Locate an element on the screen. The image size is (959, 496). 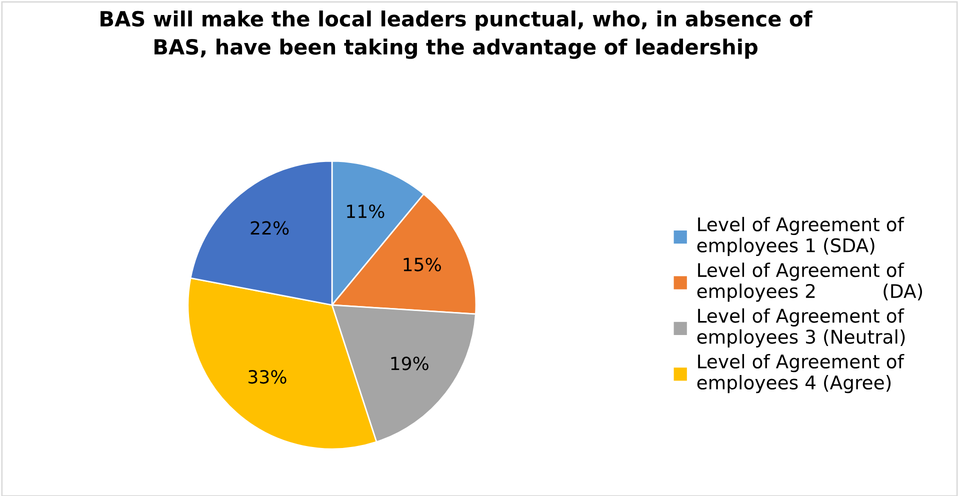
legend-label: Level of Agreement of employees 2 (DA) is located at coordinates (809, 282).